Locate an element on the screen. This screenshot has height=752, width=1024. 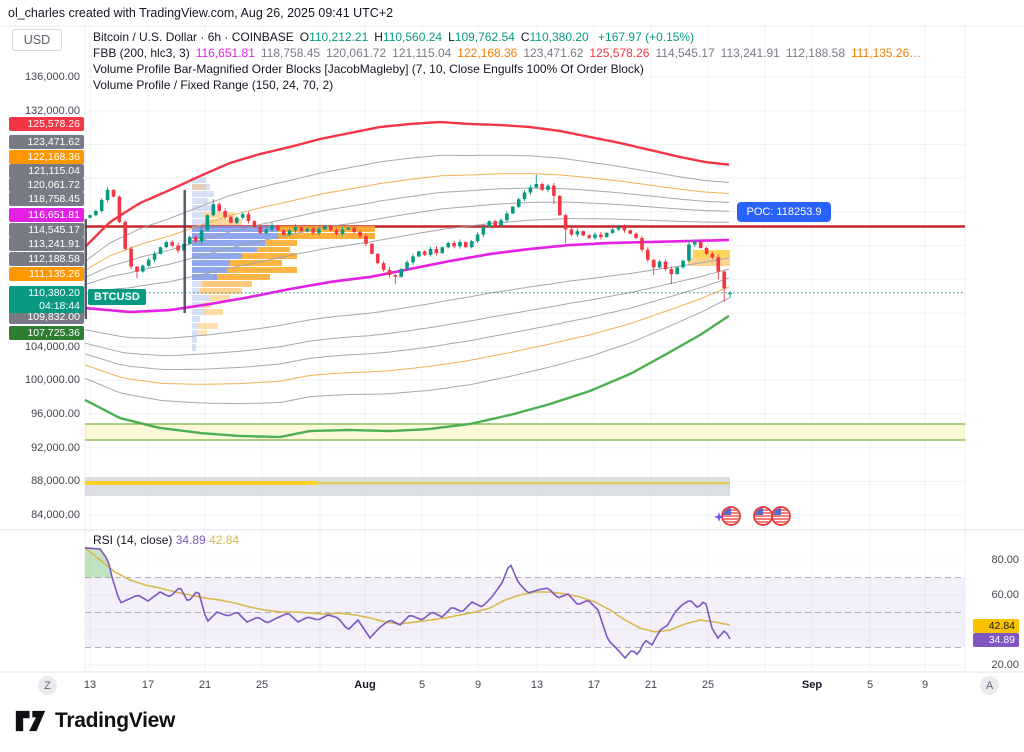
price-tick-label: 88,000.00 is located at coordinates (55, 481).